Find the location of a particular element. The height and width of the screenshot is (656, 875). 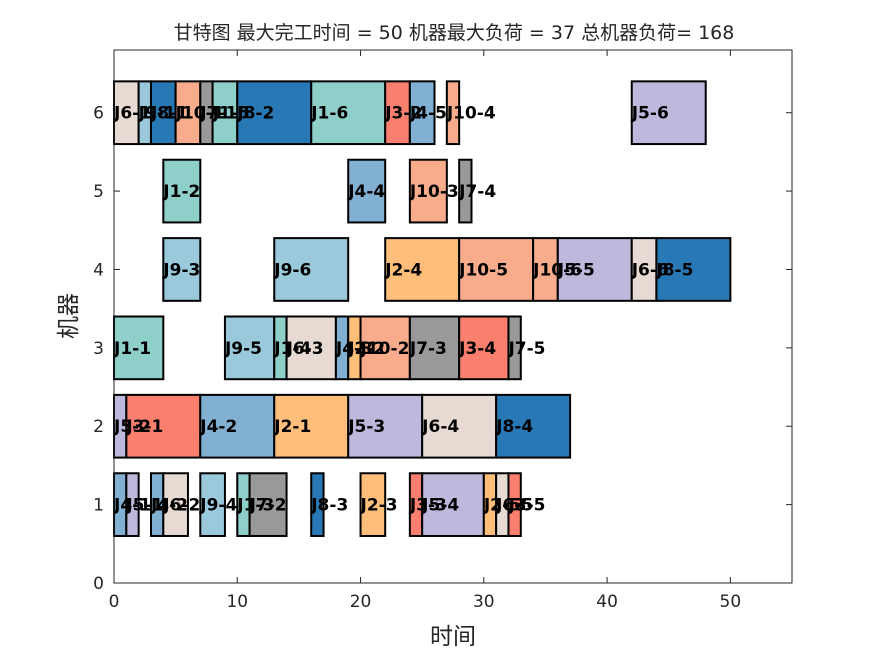

task-label-j3-1: J3-1 is located at coordinates (144, 427).